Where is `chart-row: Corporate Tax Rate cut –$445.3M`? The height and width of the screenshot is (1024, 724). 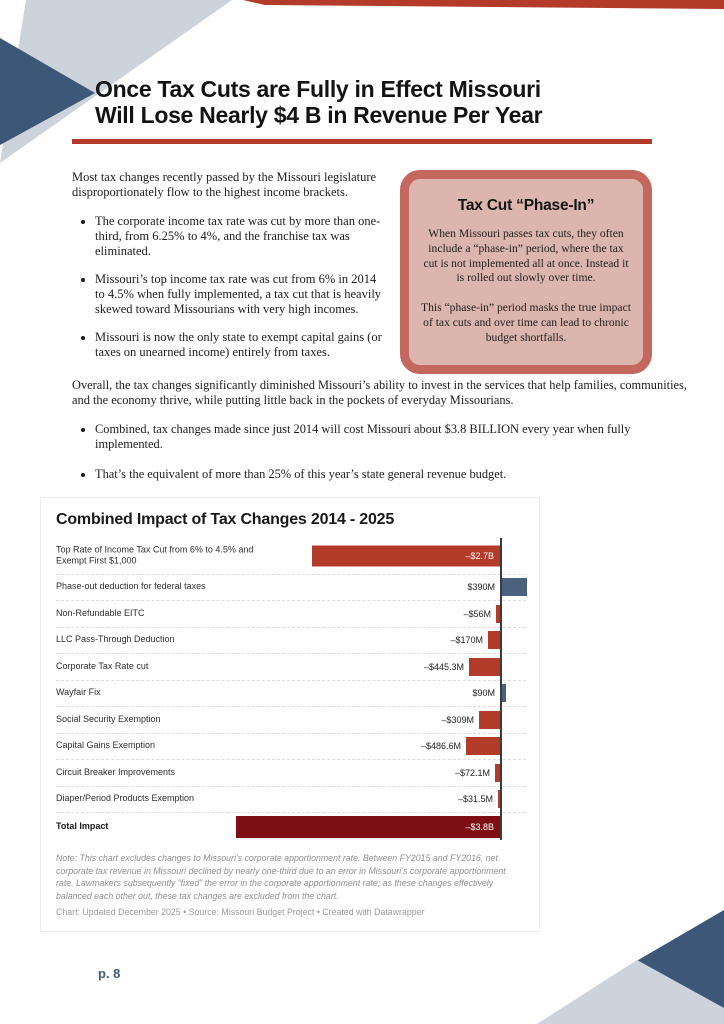
chart-row: Corporate Tax Rate cut –$445.3M is located at coordinates (291, 667).